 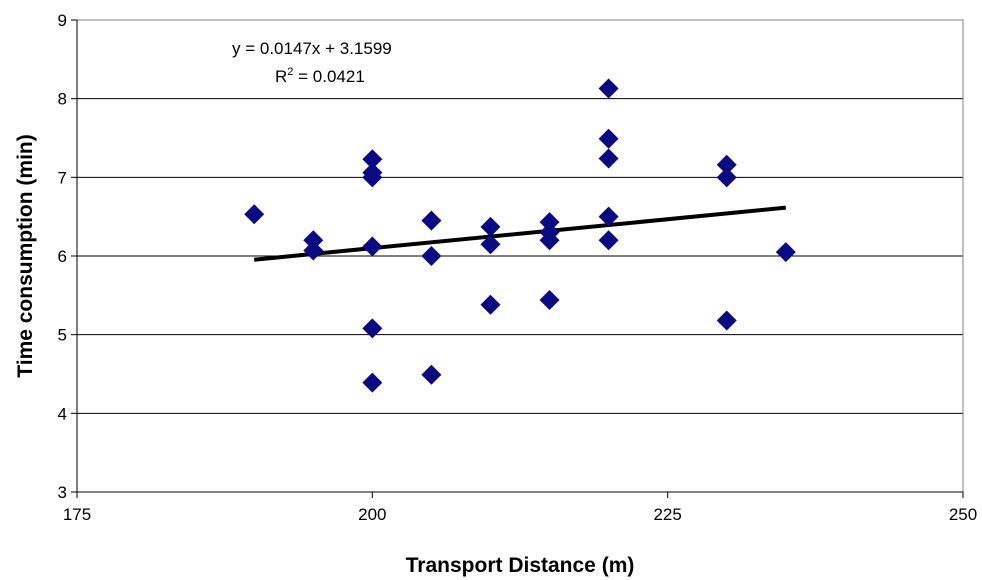 What do you see at coordinates (290, 72) in the screenshot?
I see `r-squared-superscript: 2` at bounding box center [290, 72].